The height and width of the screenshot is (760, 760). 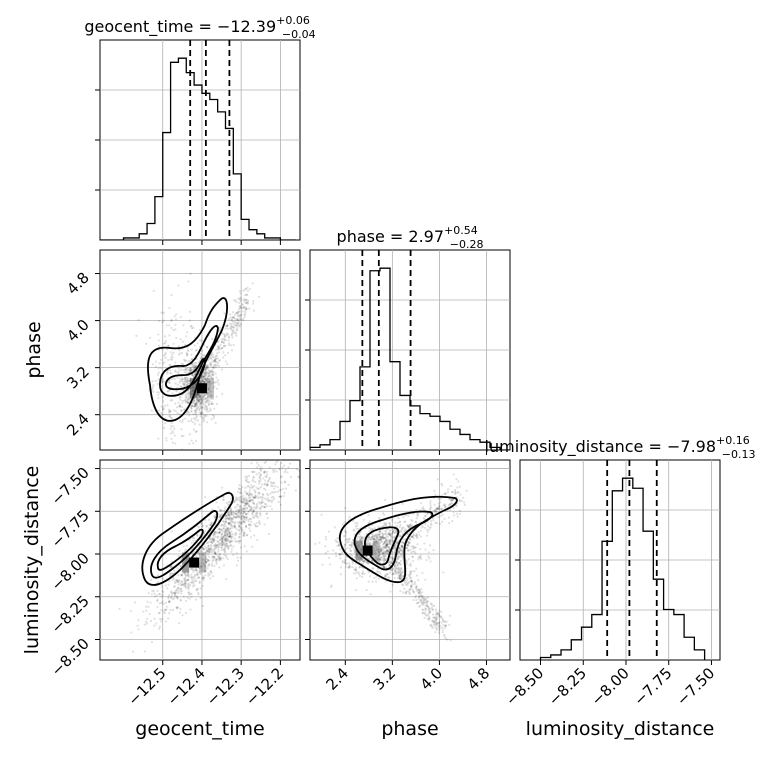 What do you see at coordinates (34, 349) in the screenshot?
I see `ylabel-phase: phase` at bounding box center [34, 349].